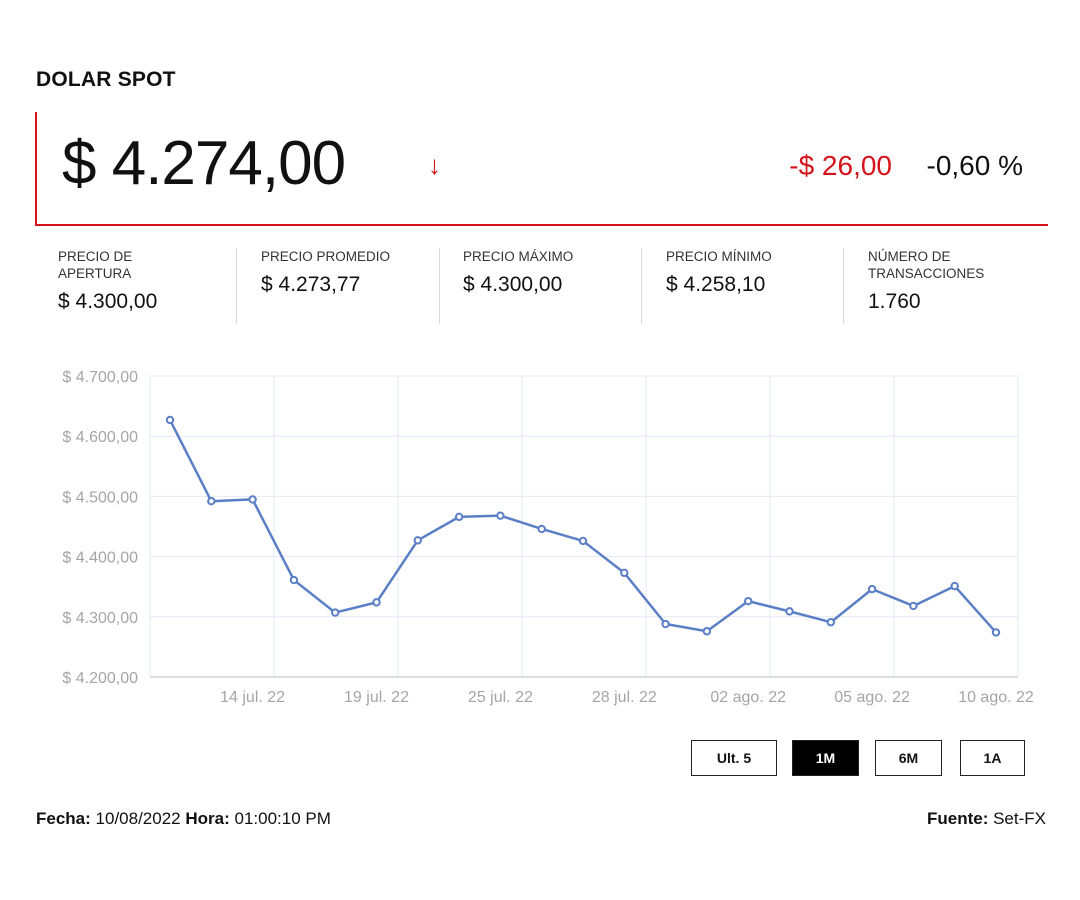  I want to click on y-tick-label: $ 4.200,00, so click(100, 678).